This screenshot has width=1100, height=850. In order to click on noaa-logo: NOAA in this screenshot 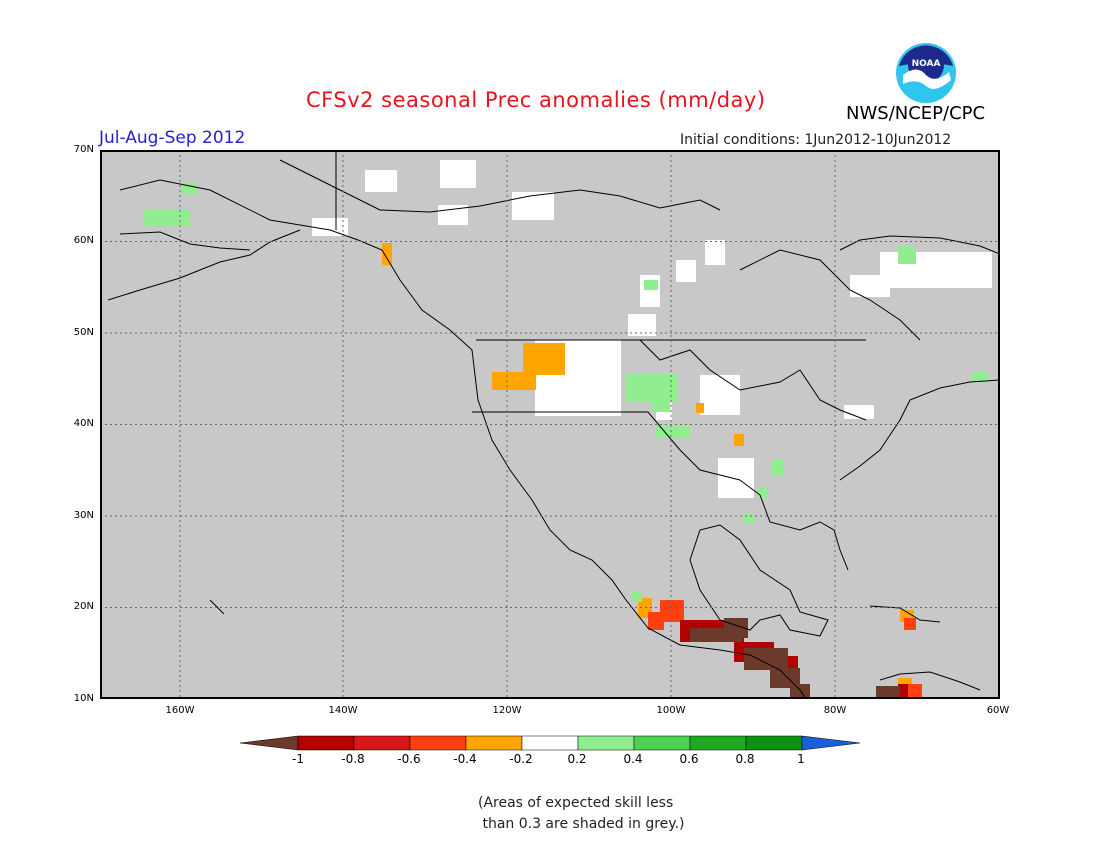, I will do `click(926, 73)`.